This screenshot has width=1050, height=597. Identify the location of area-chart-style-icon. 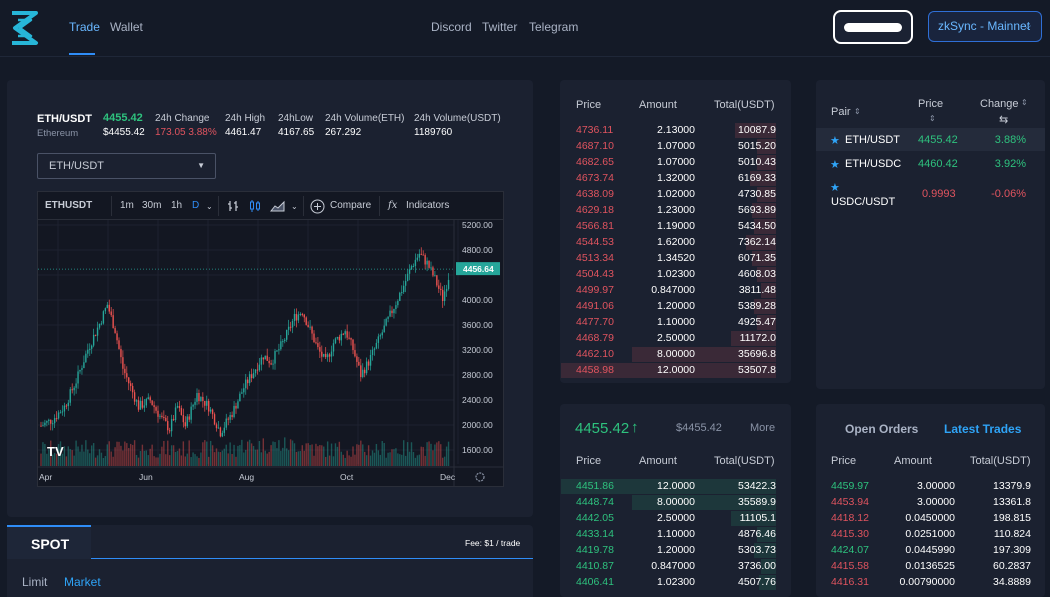
(278, 206).